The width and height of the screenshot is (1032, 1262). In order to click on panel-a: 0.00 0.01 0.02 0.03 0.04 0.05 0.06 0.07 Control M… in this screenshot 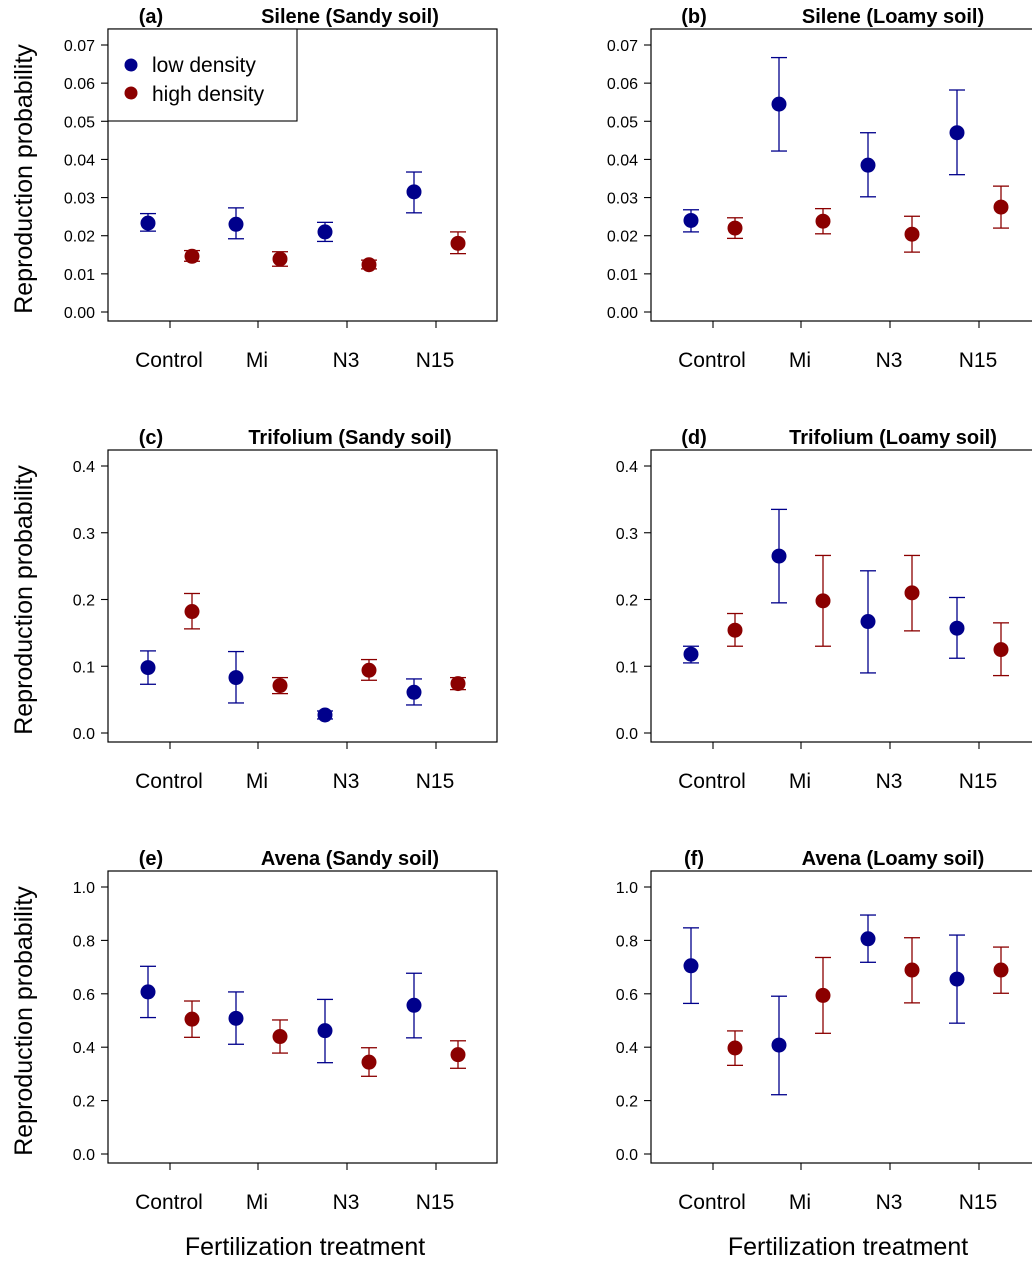, I will do `click(281, 189)`.